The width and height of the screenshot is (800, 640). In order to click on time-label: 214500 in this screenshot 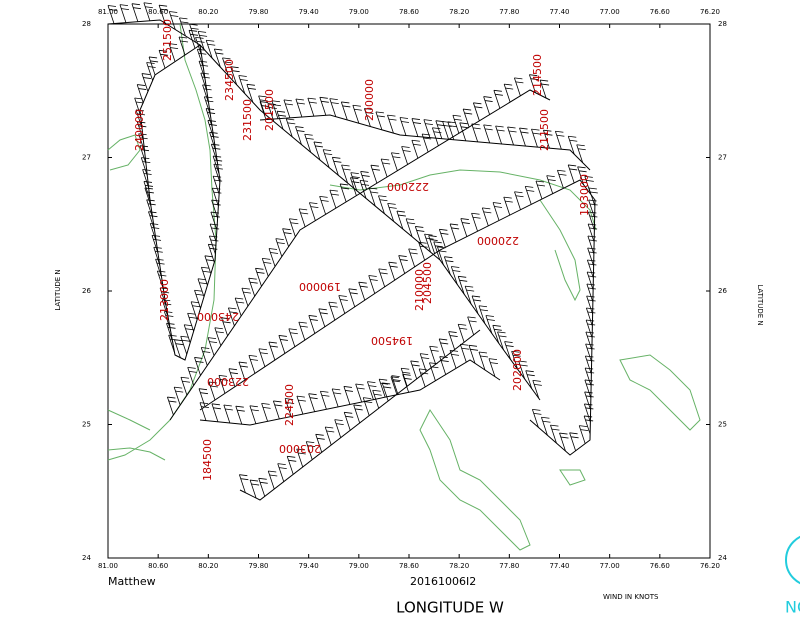, I will do `click(537, 75)`.